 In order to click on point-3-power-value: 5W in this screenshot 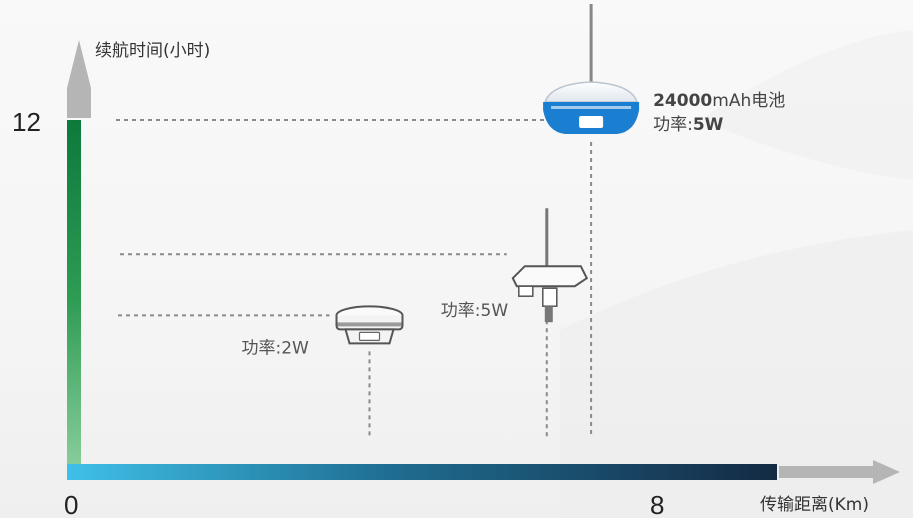, I will do `click(708, 125)`.